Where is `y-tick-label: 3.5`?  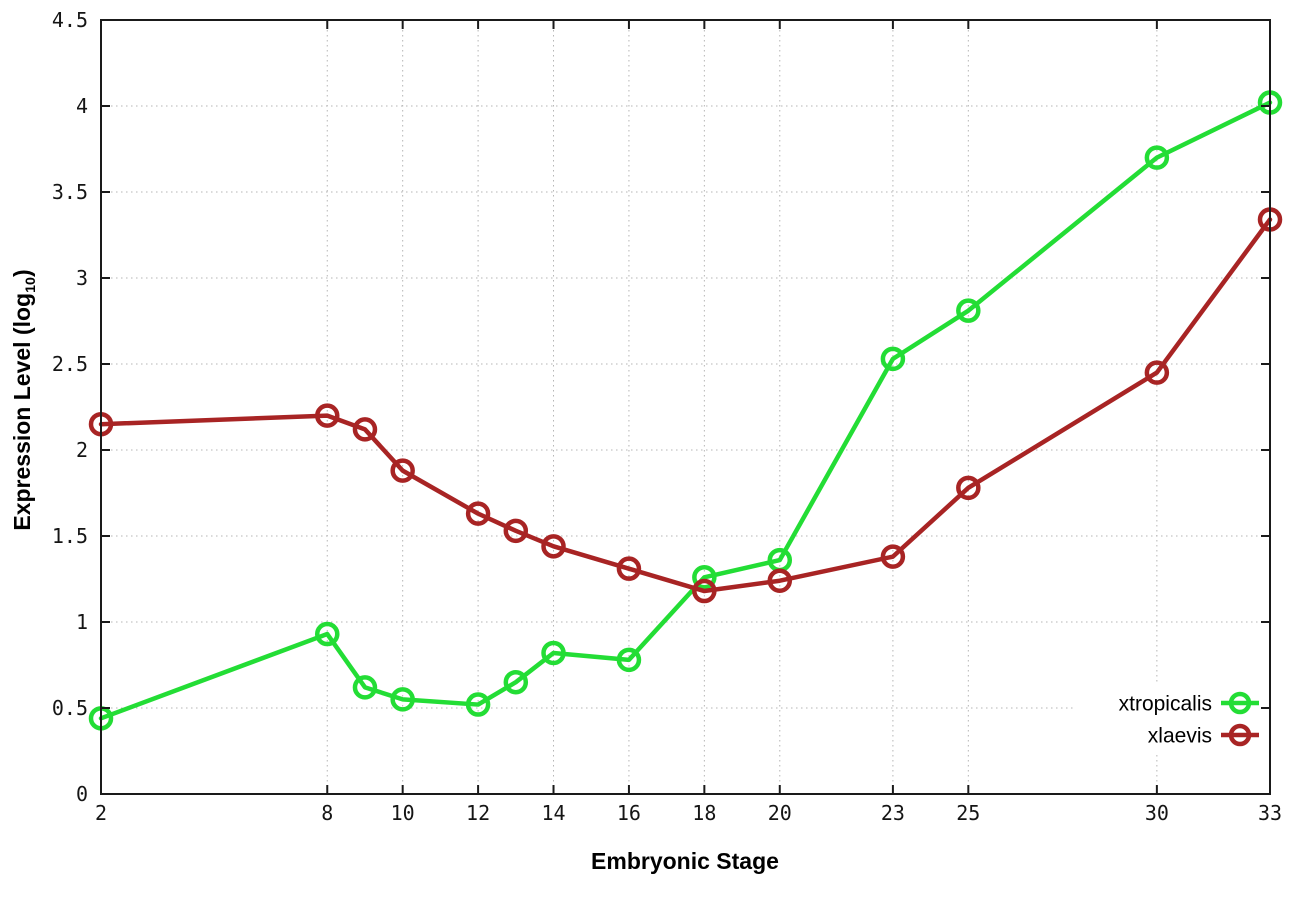 y-tick-label: 3.5 is located at coordinates (70, 192).